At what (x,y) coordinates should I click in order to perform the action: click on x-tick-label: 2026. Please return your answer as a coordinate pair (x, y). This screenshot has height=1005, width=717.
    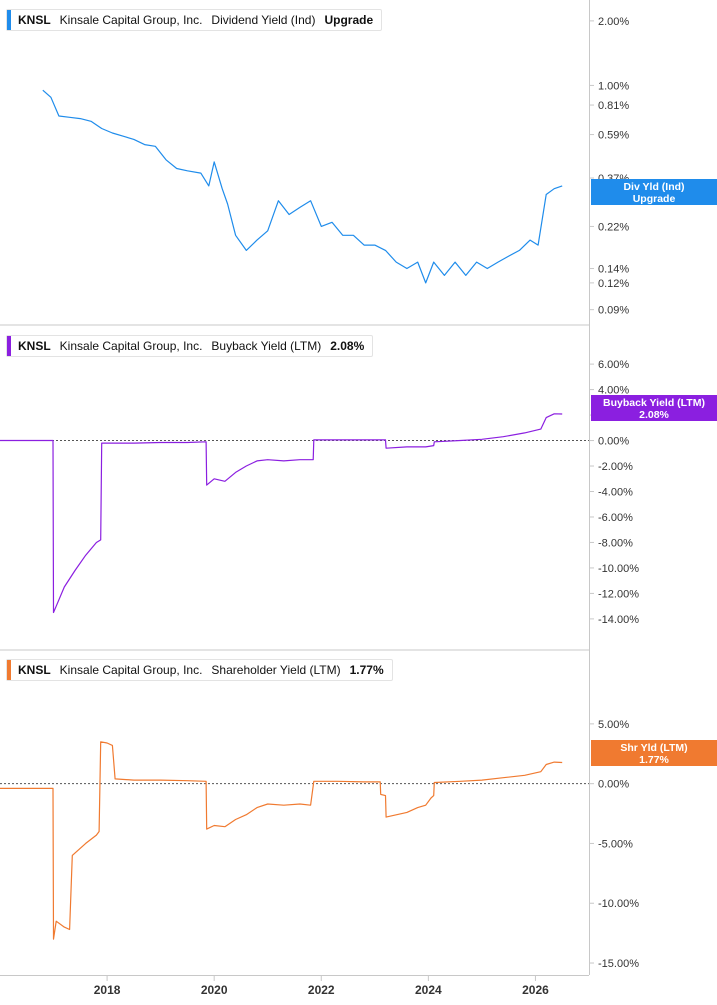
    Looking at the image, I should click on (535, 990).